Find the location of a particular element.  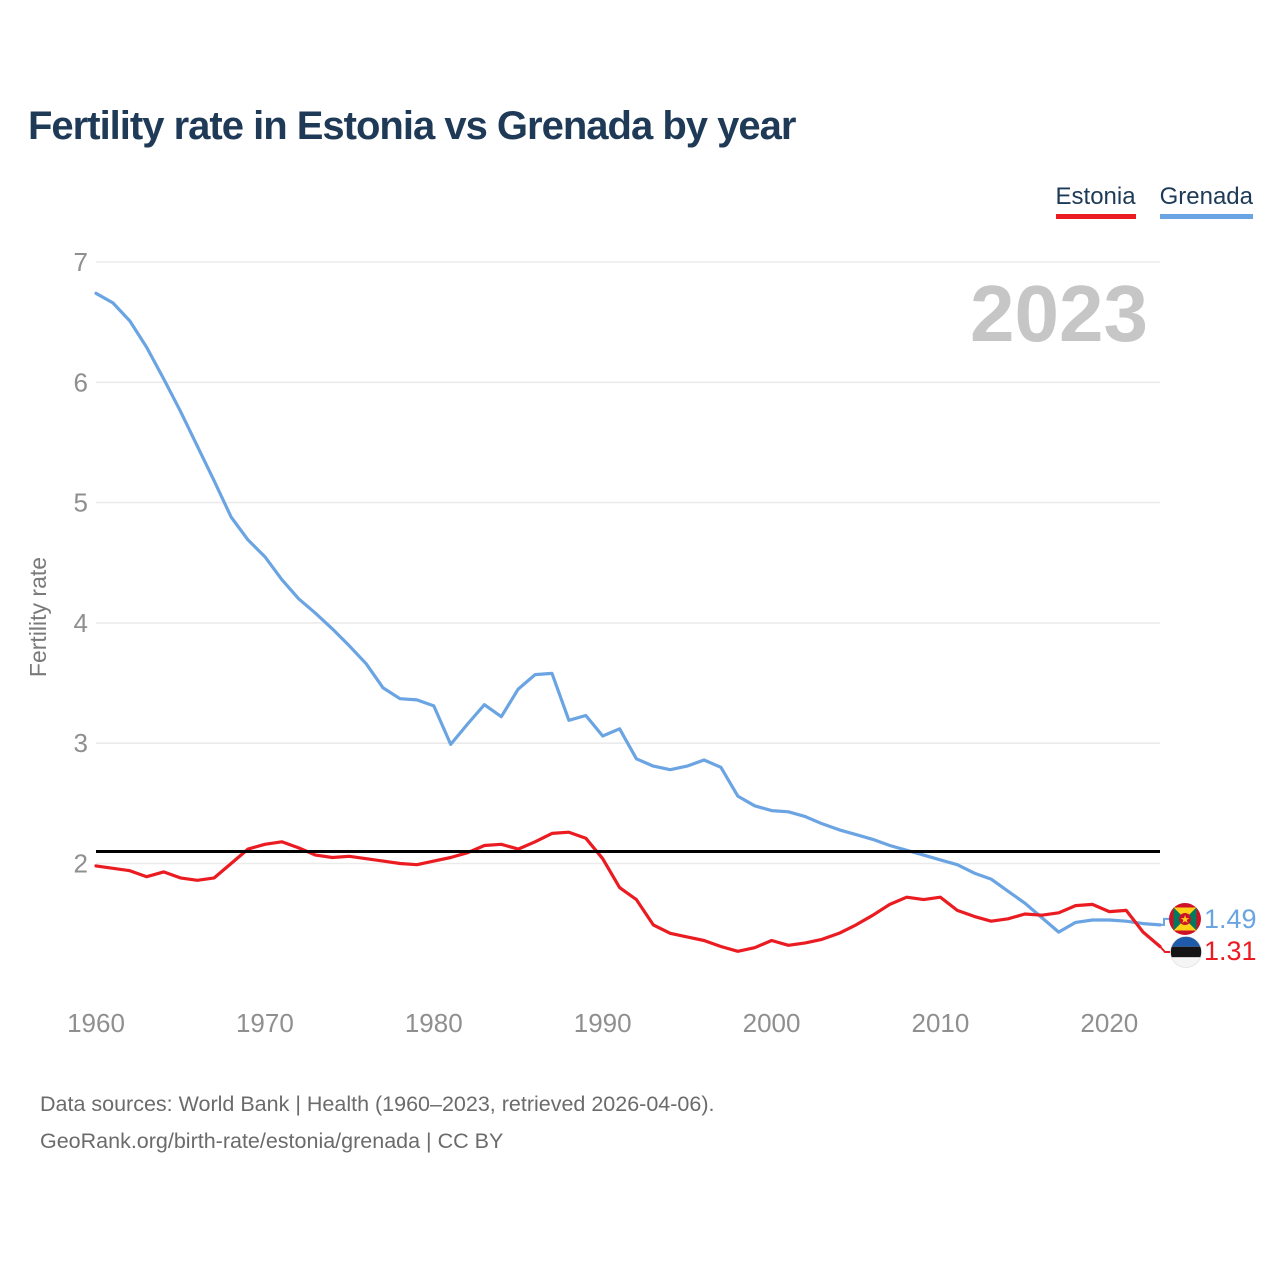

series-line-estonia is located at coordinates (628, 891).